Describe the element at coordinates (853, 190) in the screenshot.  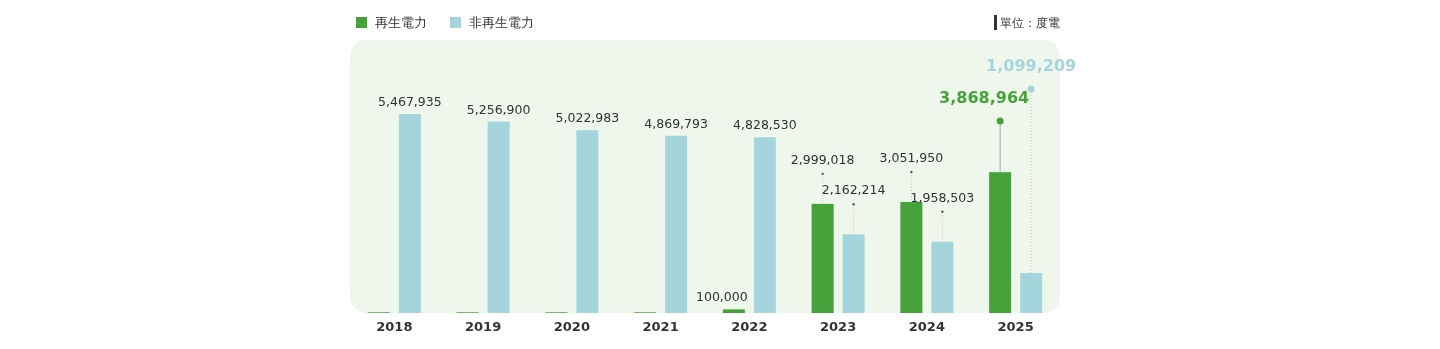
I see `data-label: 2,162,214` at that location.